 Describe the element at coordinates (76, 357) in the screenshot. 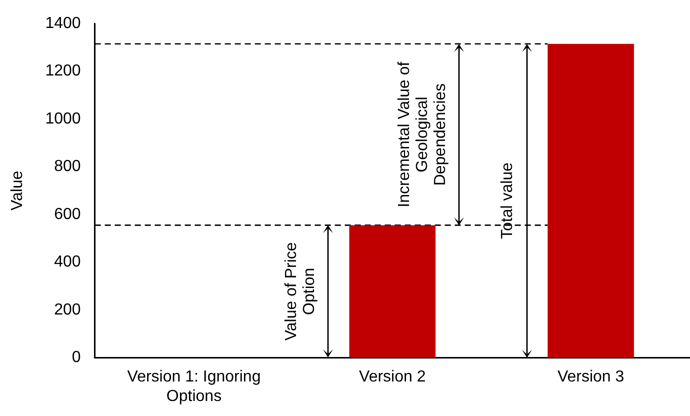

I see `y-tick-label: 0` at that location.